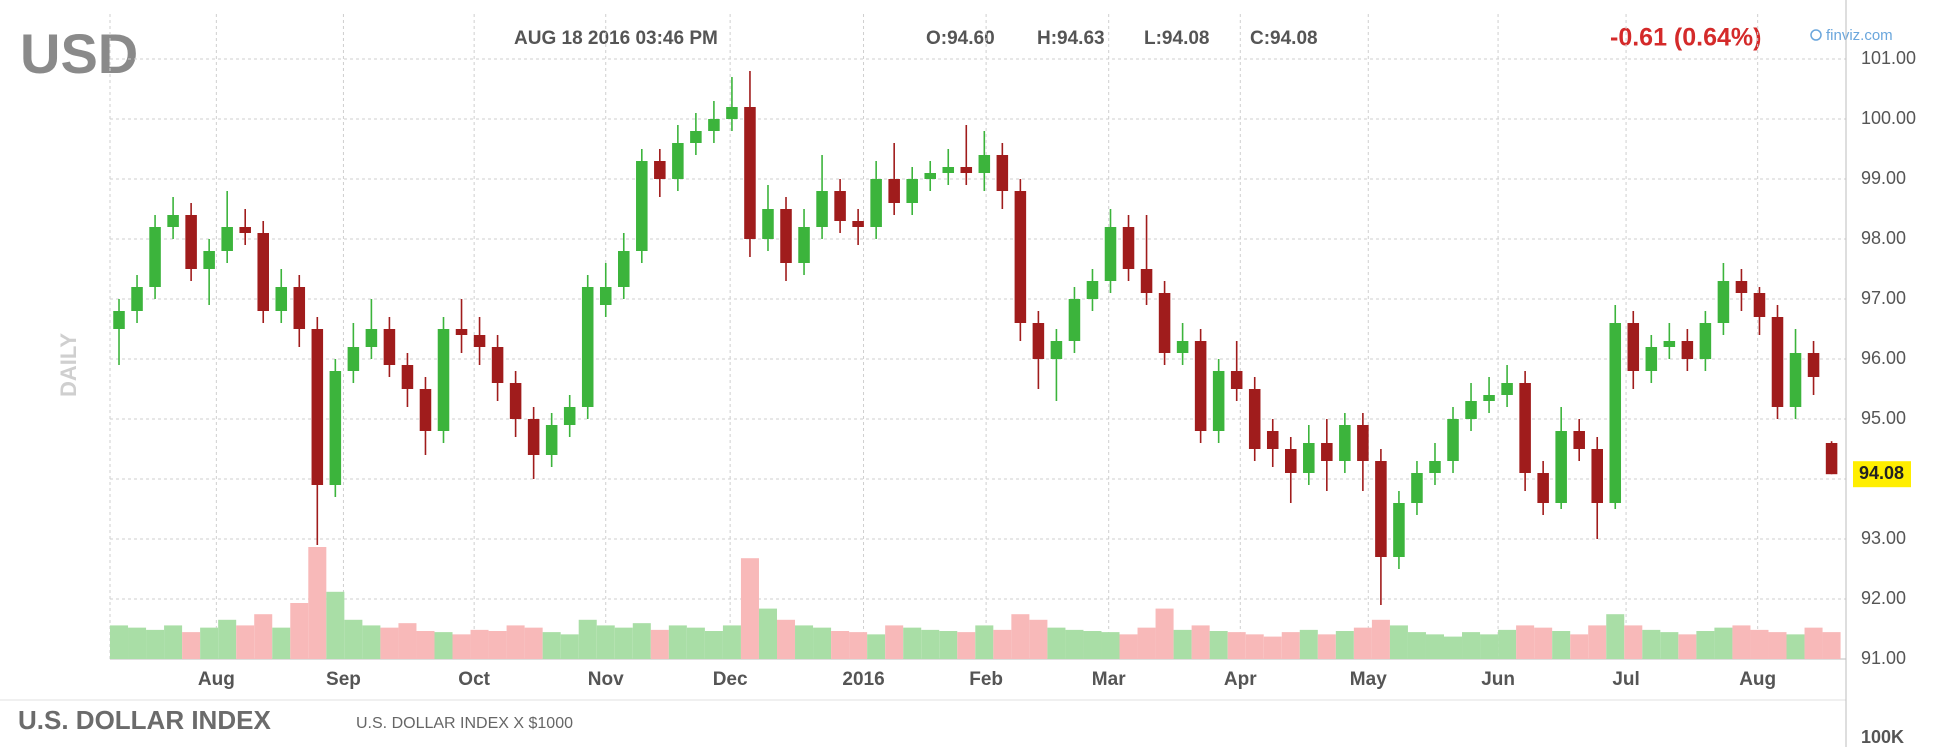  What do you see at coordinates (616, 38) in the screenshot?
I see `timestamp: AUG 18 2016 03:46 PM` at bounding box center [616, 38].